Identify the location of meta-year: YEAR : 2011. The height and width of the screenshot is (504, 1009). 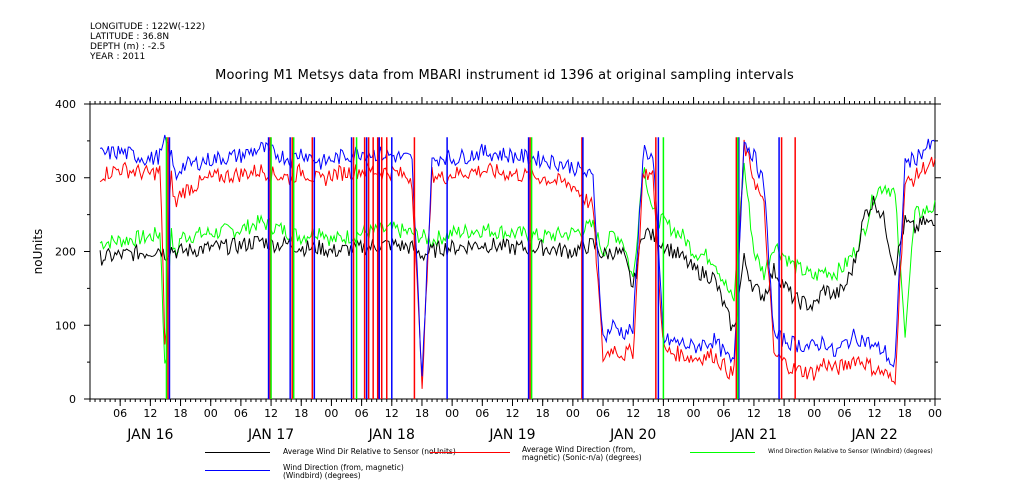
(118, 57).